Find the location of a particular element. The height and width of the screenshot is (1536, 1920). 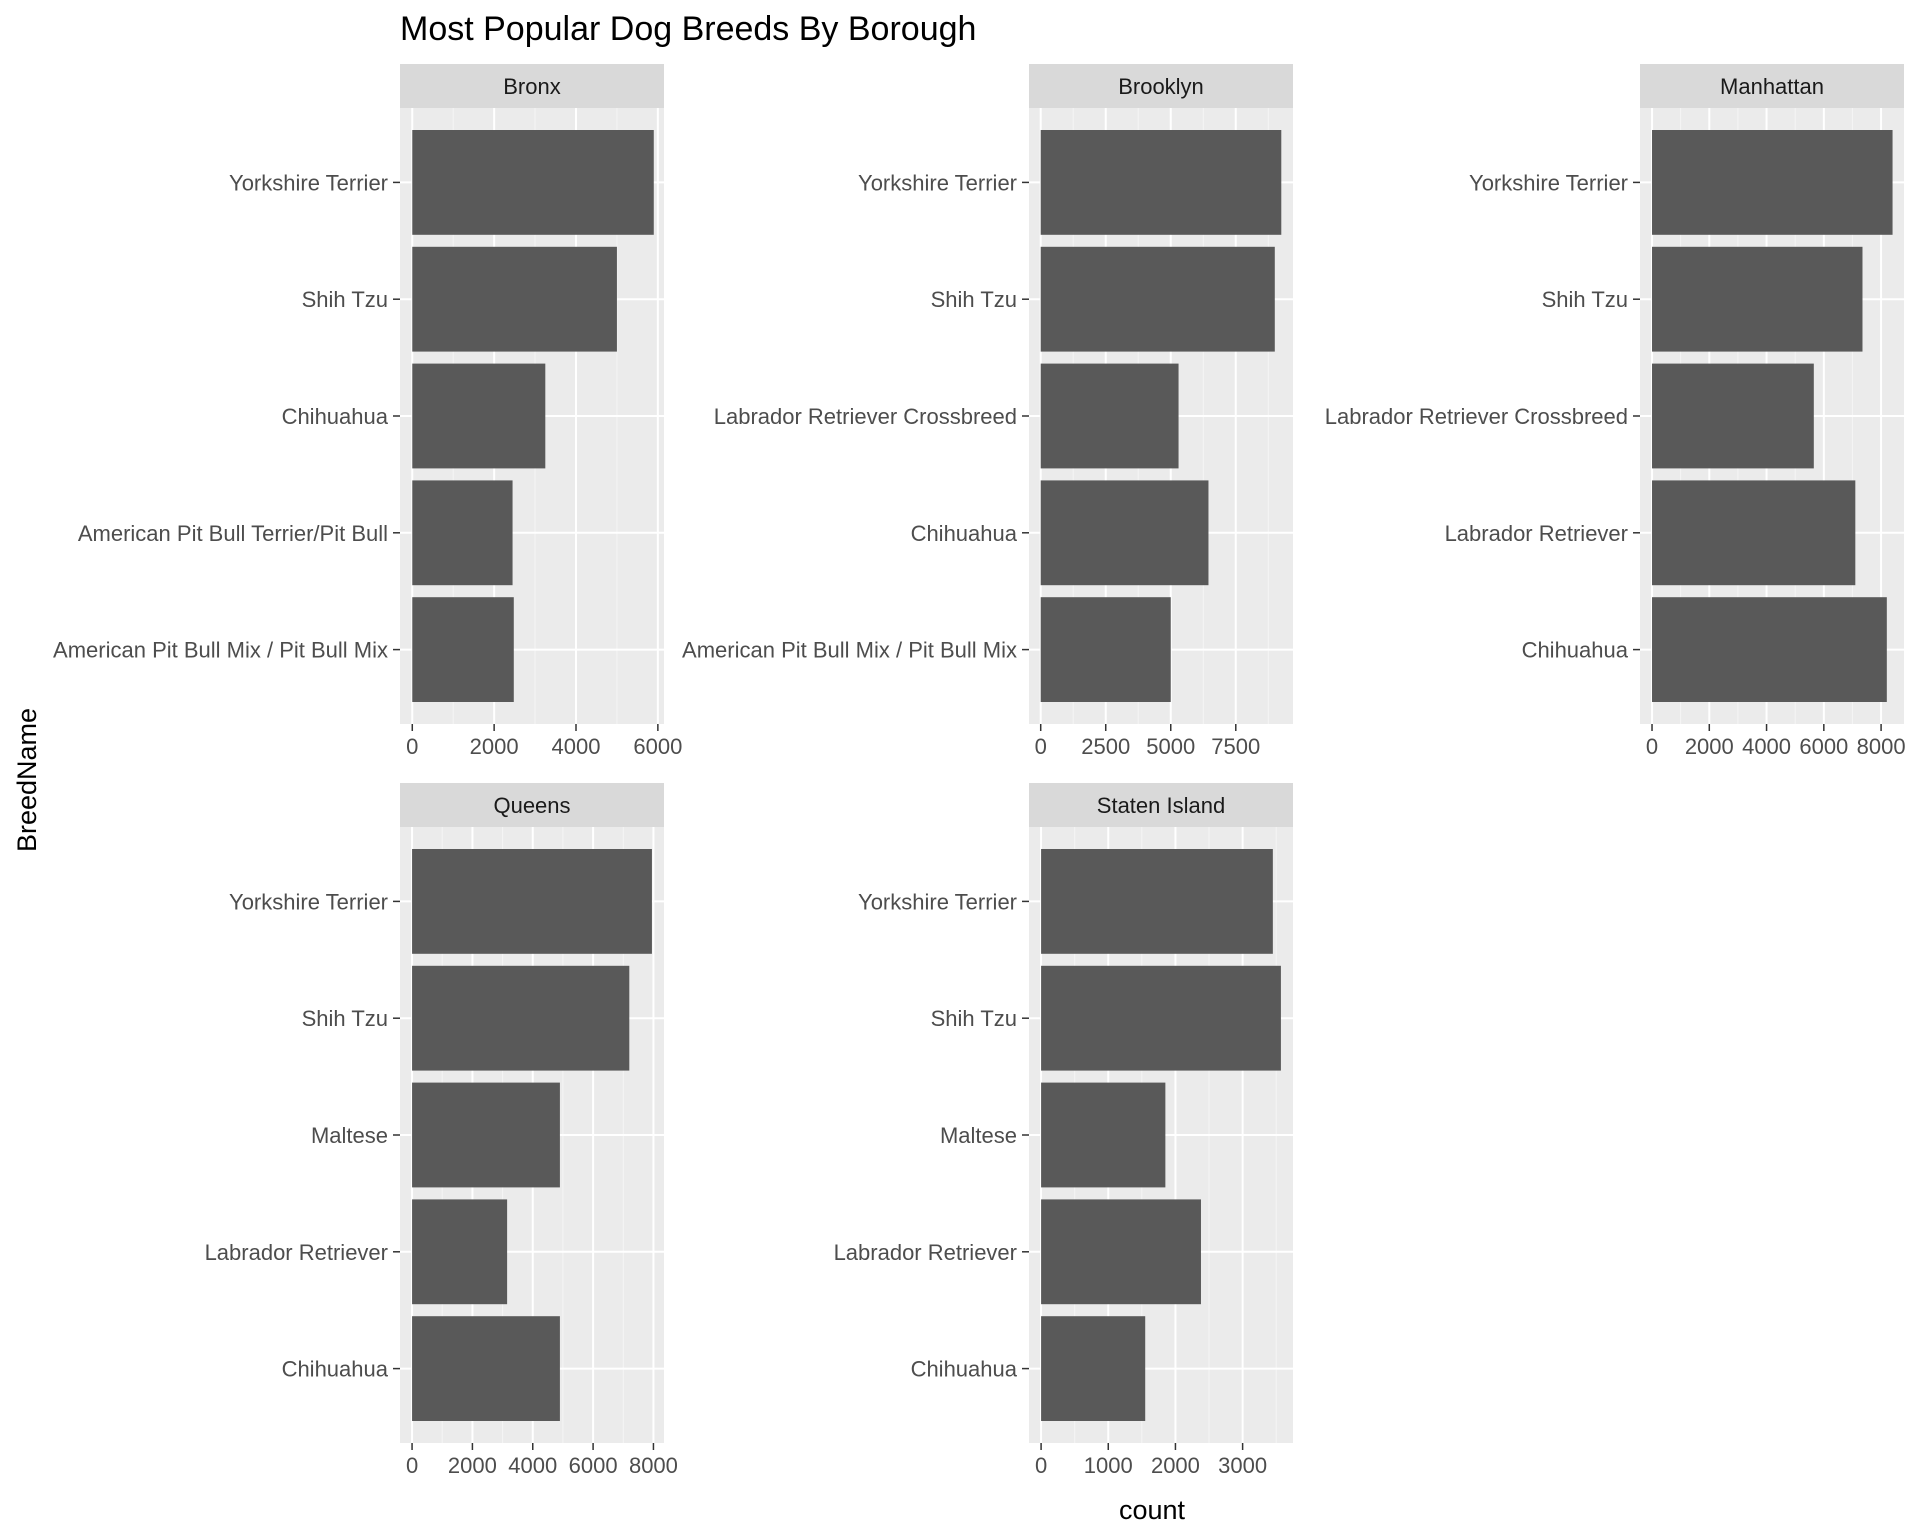

facet-strip-label: Queens is located at coordinates (531, 805).